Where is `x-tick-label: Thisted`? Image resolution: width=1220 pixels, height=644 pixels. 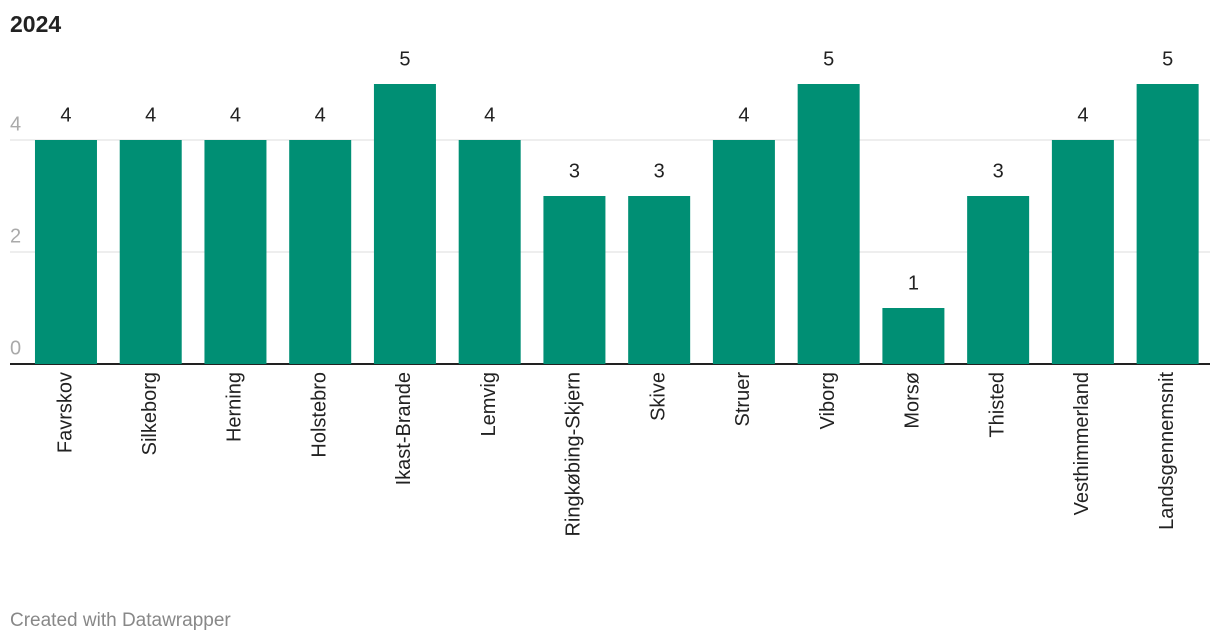
x-tick-label: Thisted is located at coordinates (997, 405).